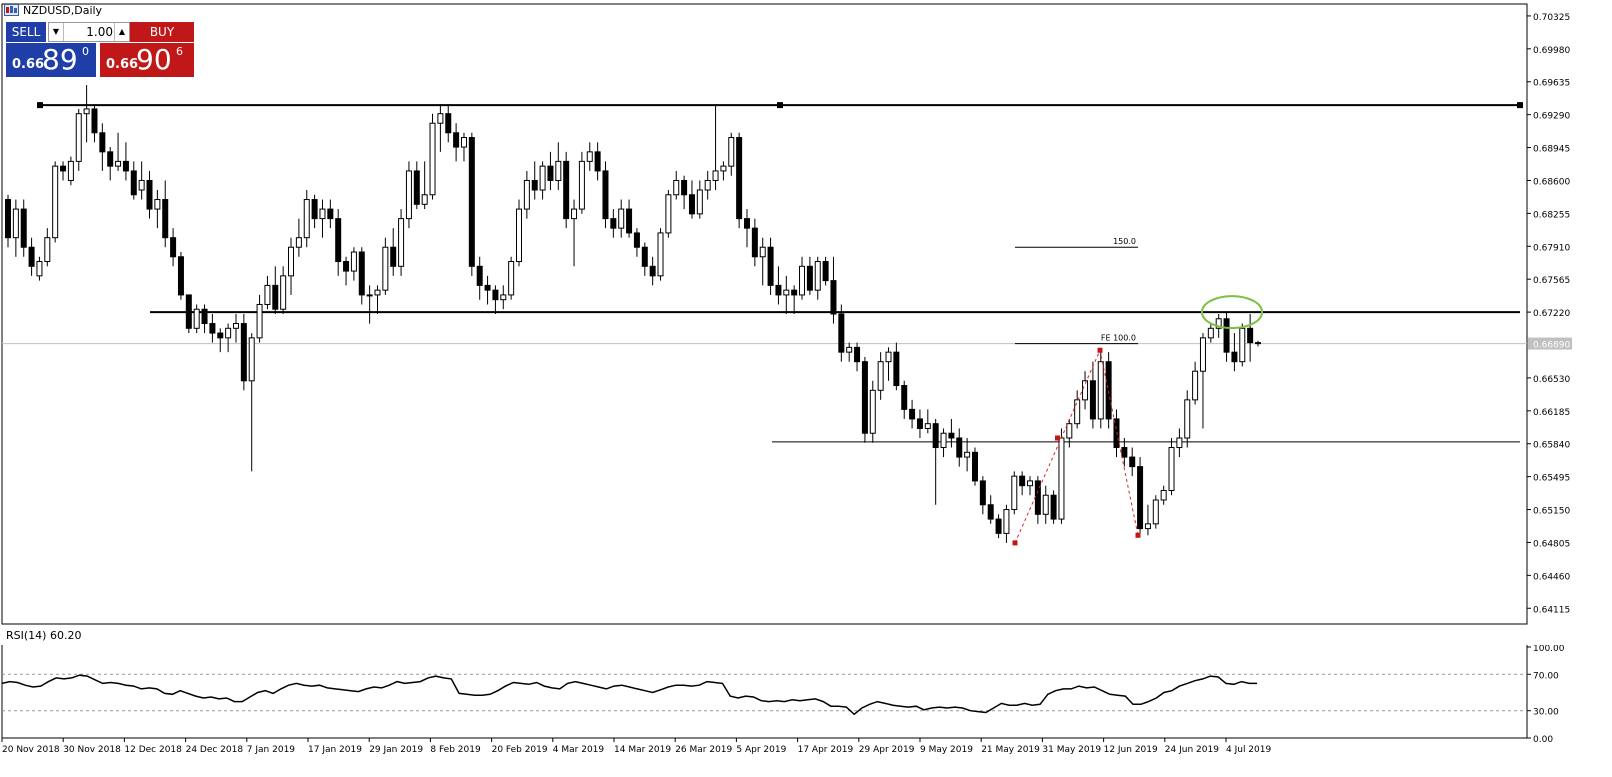  What do you see at coordinates (1551, 314) in the screenshot?
I see `price-axis-tick-label: 0.67220` at bounding box center [1551, 314].